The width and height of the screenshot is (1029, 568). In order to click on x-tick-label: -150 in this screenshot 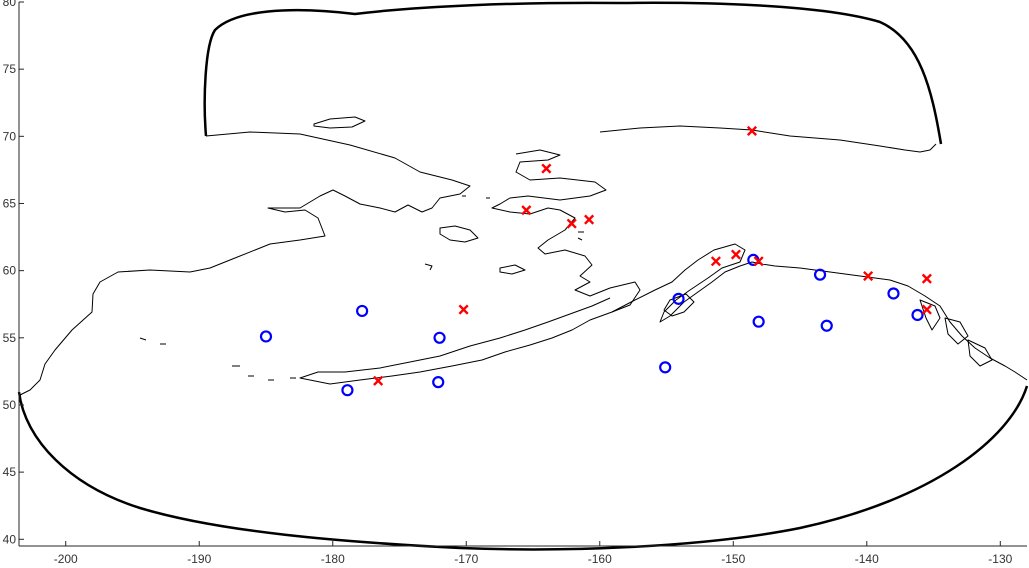, I will do `click(733, 559)`.